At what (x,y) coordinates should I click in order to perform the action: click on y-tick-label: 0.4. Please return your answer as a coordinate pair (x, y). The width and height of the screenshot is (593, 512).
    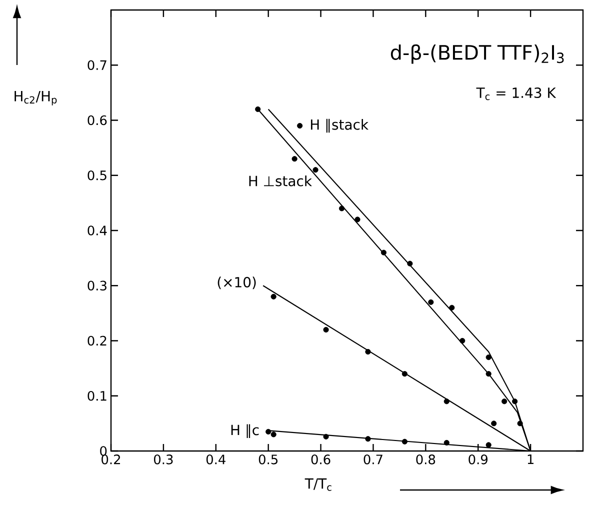
    Looking at the image, I should click on (97, 231).